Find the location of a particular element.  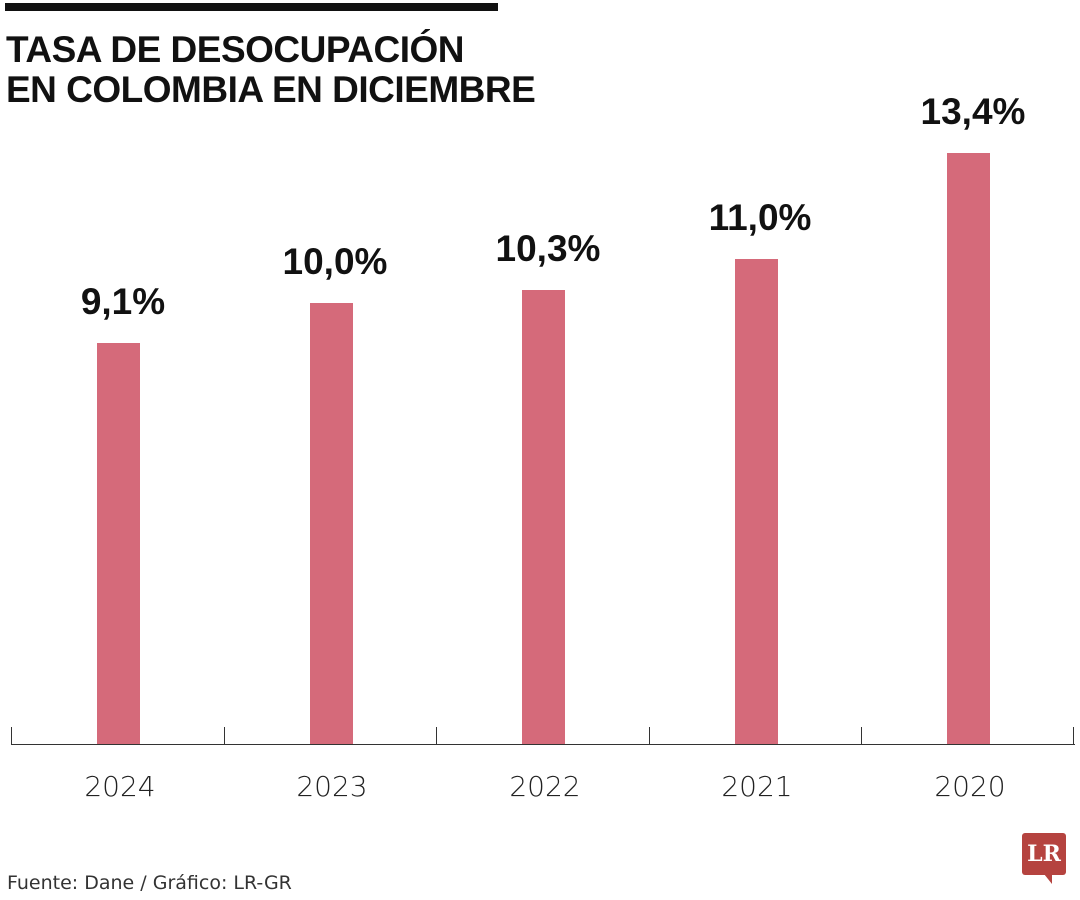

bar-2024 is located at coordinates (118, 543).